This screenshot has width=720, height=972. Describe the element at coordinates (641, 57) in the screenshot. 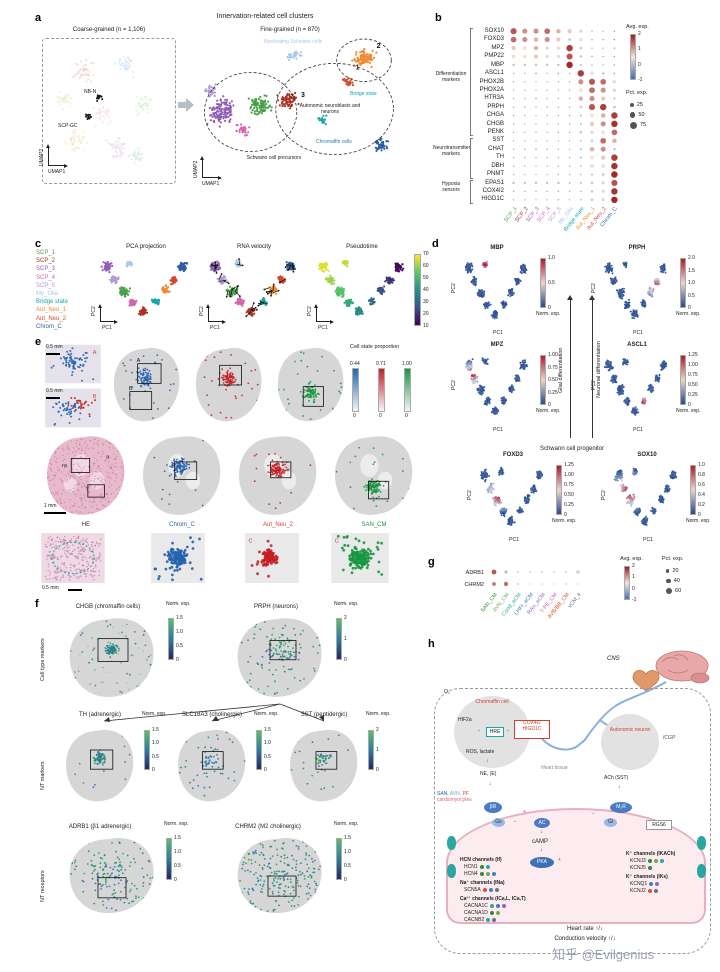

I see `avg-exp-colorbar: 2 1 0 -1` at that location.